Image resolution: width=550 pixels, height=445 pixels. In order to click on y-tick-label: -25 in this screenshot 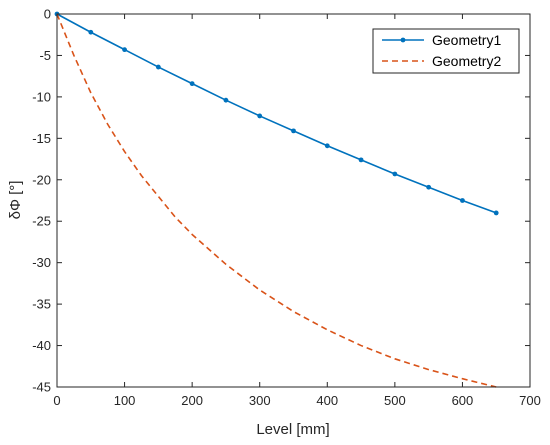, I will do `click(41, 221)`.